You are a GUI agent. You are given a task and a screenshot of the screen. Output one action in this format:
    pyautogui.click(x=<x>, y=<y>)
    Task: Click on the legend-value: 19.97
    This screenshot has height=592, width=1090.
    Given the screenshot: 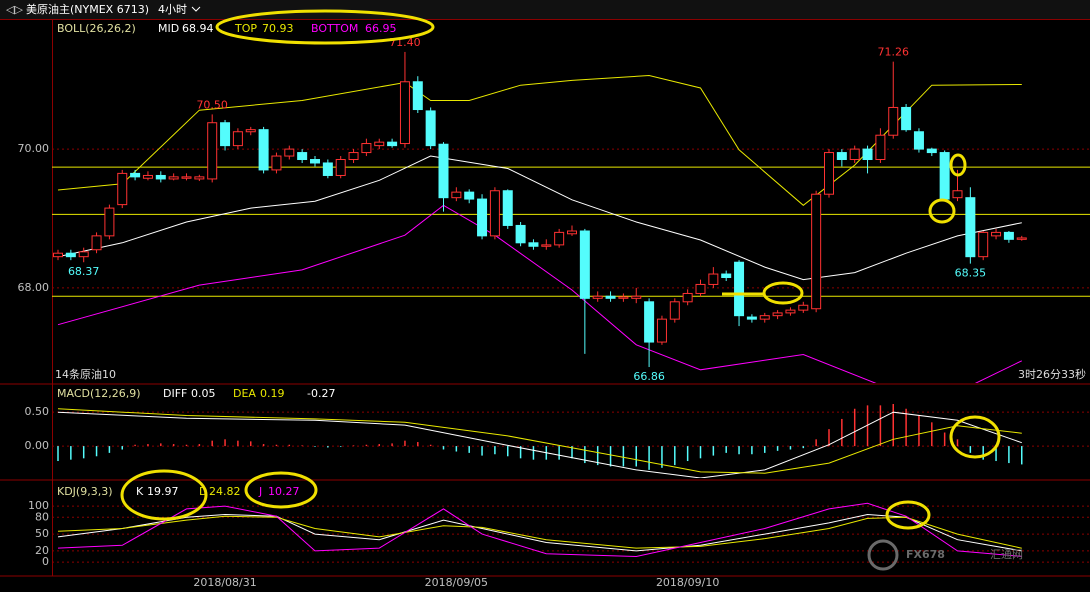 What is the action you would take?
    pyautogui.click(x=163, y=491)
    